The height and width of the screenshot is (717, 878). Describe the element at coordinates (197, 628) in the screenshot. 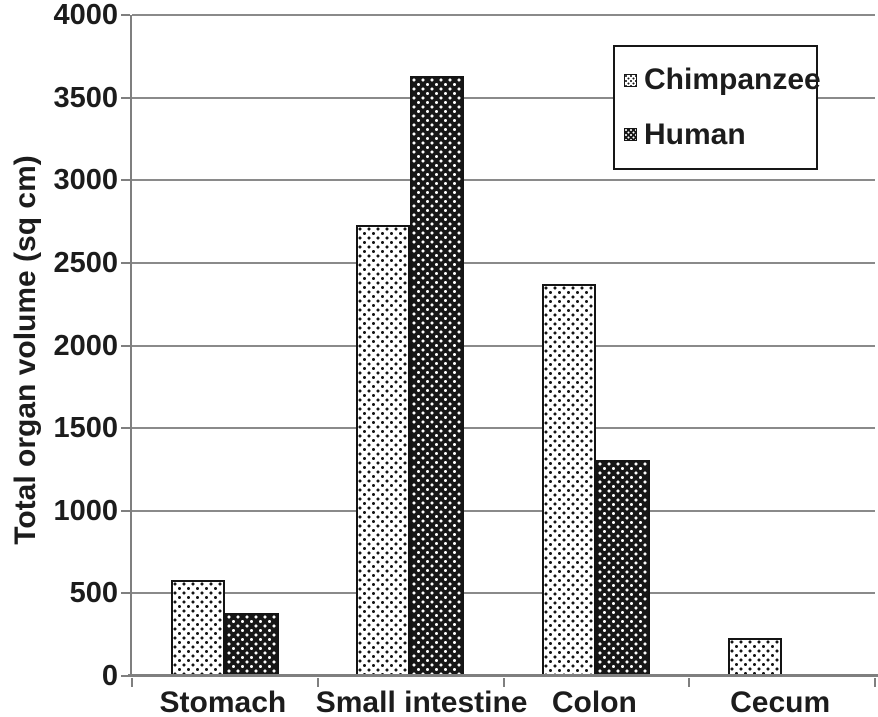

I see `bar-chimpanzee-stomach` at that location.